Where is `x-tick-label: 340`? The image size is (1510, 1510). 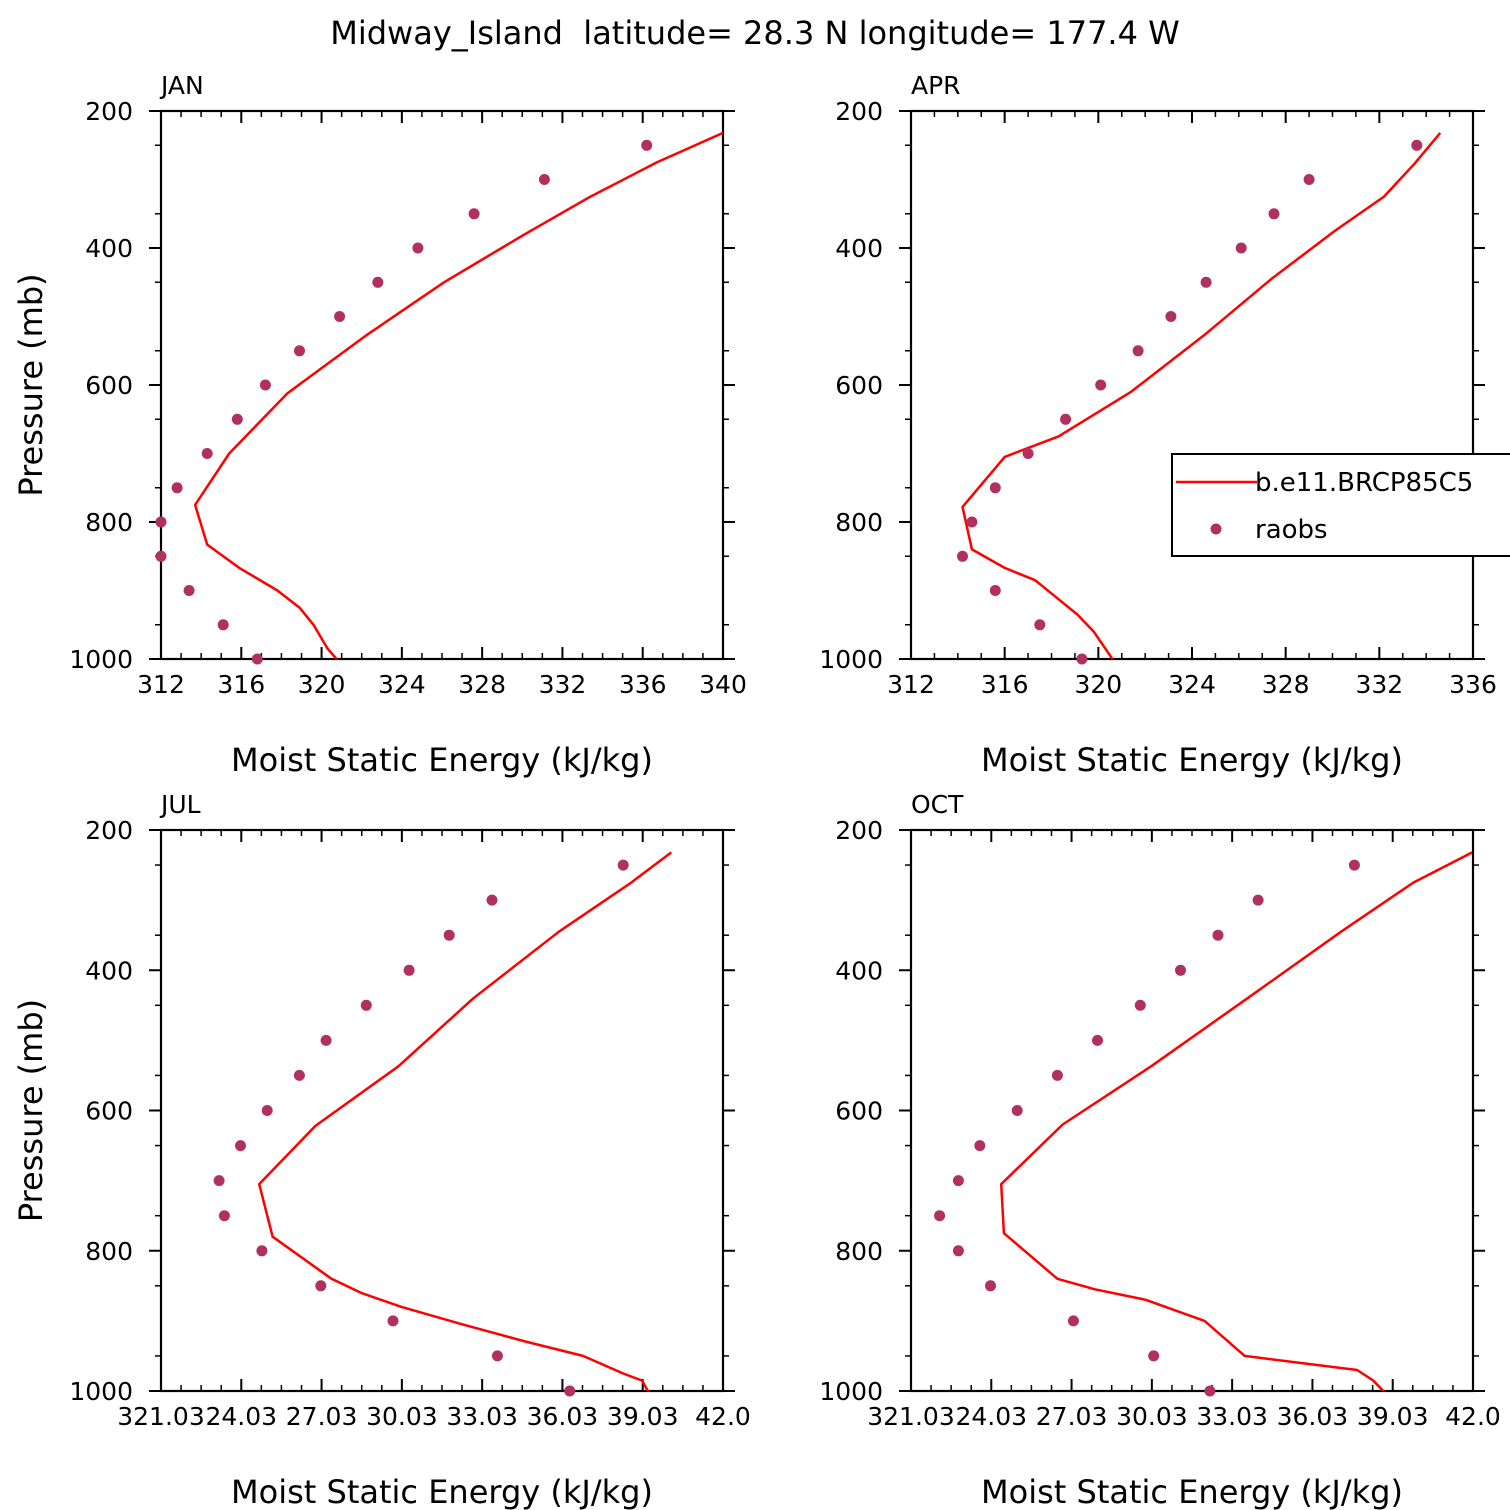 x-tick-label: 340 is located at coordinates (723, 684).